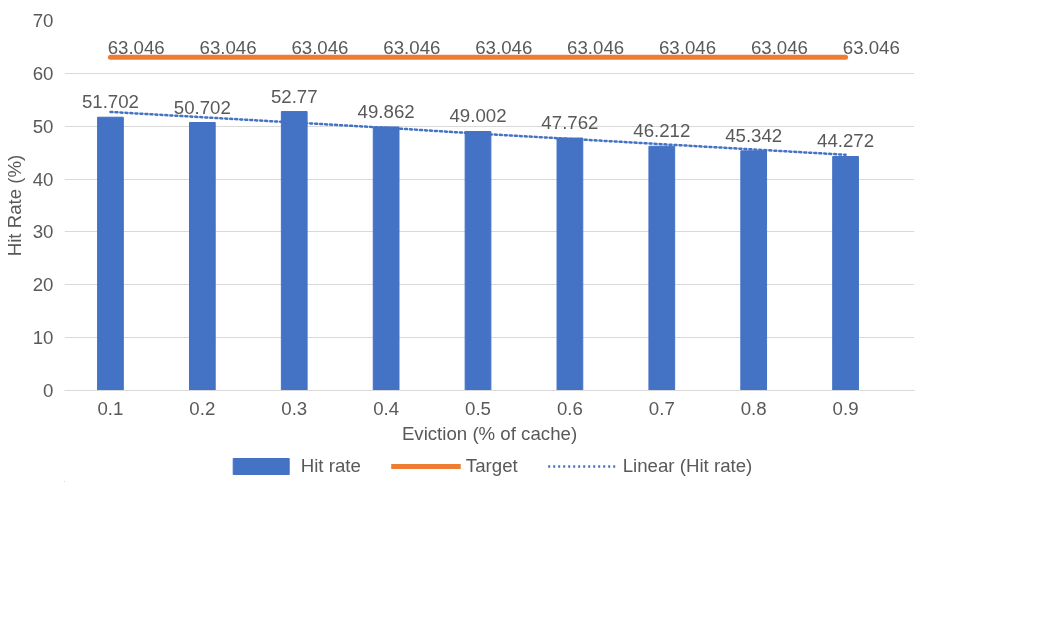 The width and height of the screenshot is (1037, 626). What do you see at coordinates (386, 111) in the screenshot?
I see `data-label: 49.862` at bounding box center [386, 111].